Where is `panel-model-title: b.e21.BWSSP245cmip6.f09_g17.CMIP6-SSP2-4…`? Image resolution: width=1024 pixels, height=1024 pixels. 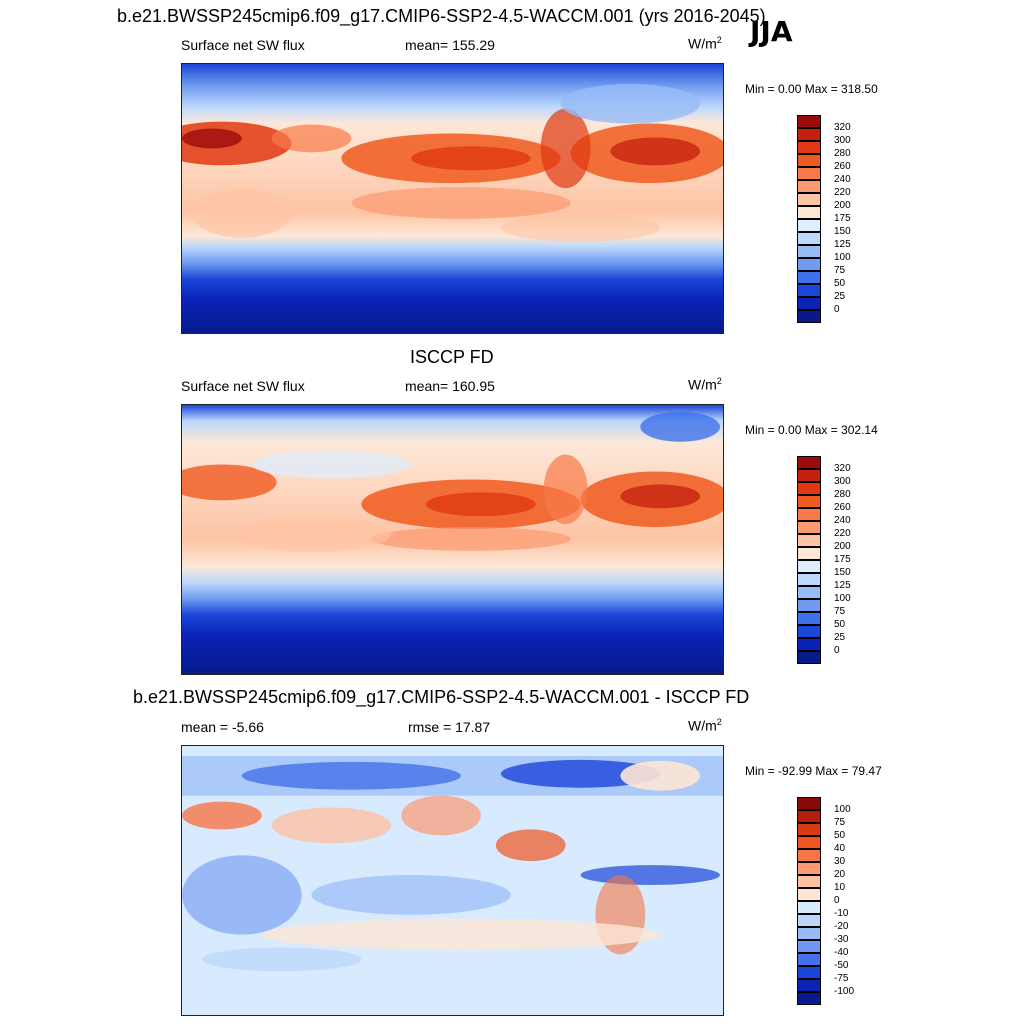
panel-model-title: b.e21.BWSSP245cmip6.f09_g17.CMIP6-SSP2-4… is located at coordinates (441, 16).